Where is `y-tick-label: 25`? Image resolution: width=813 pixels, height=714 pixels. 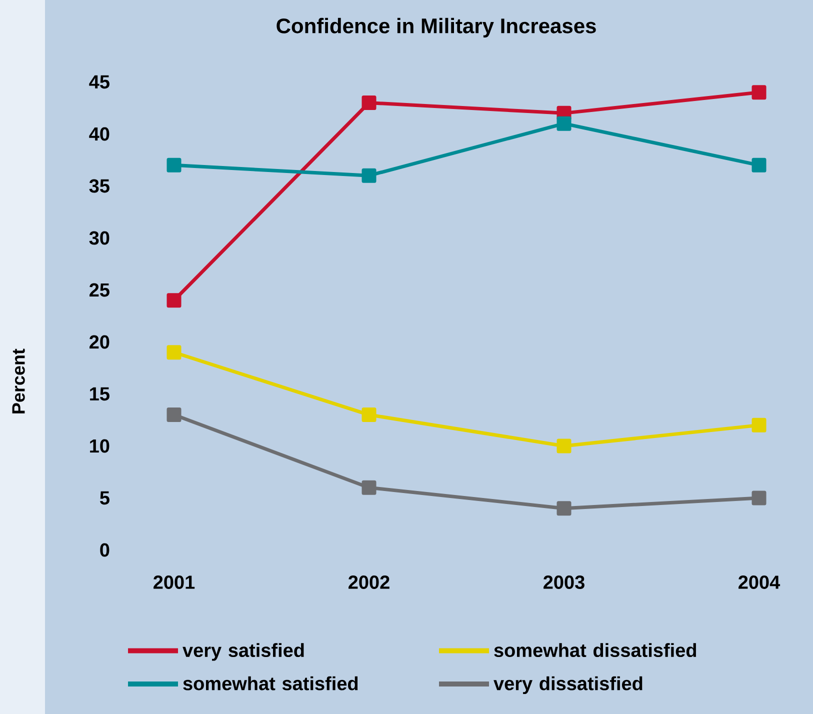 y-tick-label: 25 is located at coordinates (100, 290).